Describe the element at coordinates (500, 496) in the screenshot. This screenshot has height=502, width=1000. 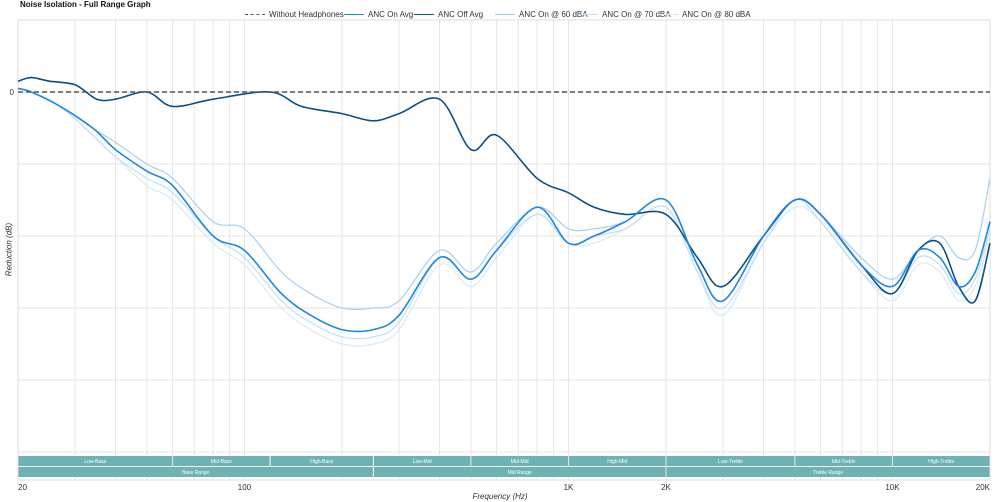
I see `x-axis-label: Frequency (Hz)` at that location.